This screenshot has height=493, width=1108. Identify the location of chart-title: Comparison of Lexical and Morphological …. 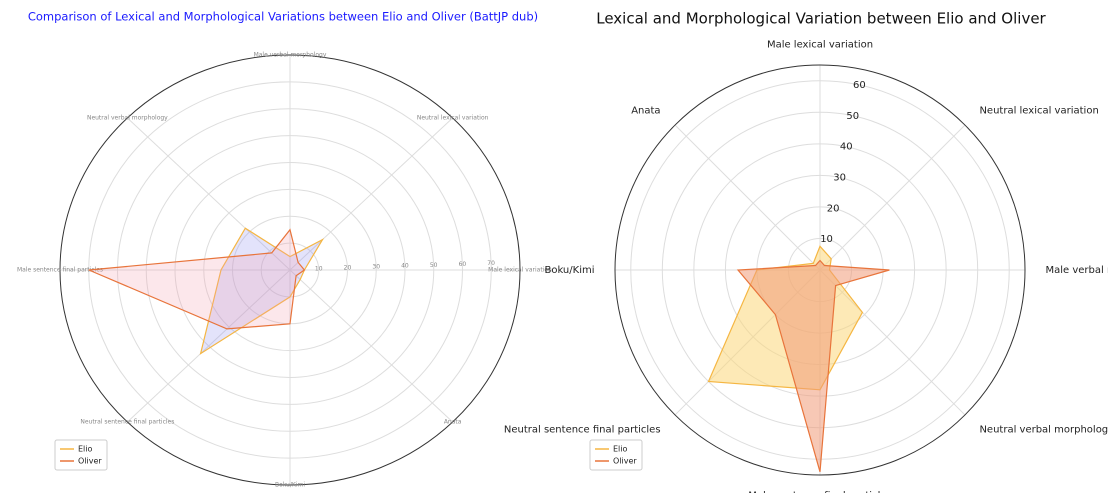
(283, 17).